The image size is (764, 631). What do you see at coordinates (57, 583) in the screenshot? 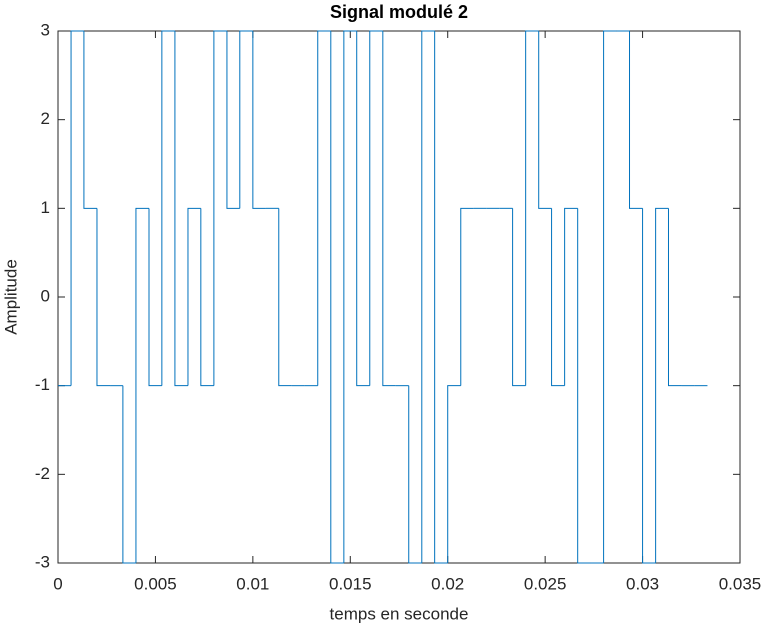
I see `x-tick-label: 0` at bounding box center [57, 583].